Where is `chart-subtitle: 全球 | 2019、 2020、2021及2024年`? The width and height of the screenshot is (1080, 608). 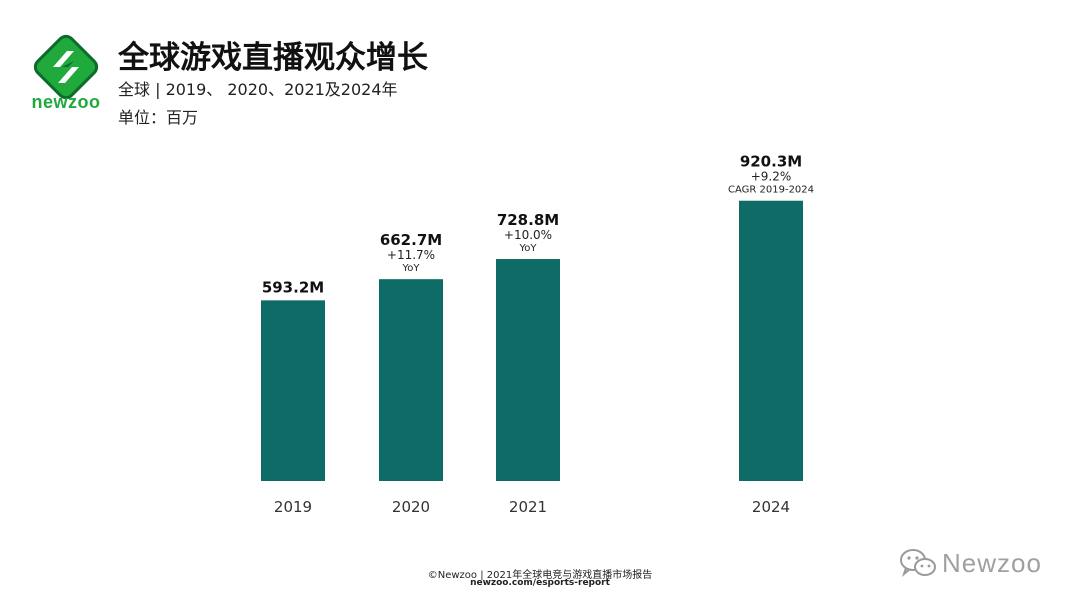 chart-subtitle: 全球 | 2019、 2020、2021及2024年 is located at coordinates (258, 89).